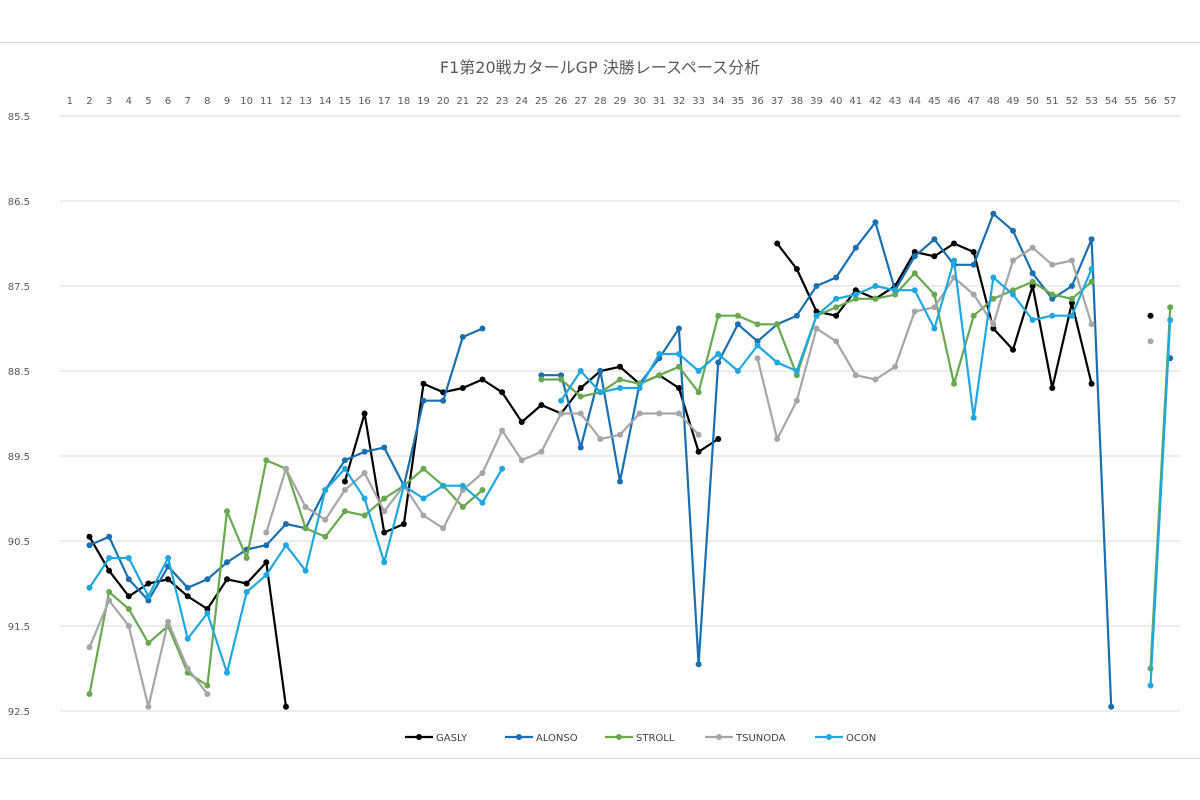 The image size is (1200, 800). I want to click on x-tick-label: 29, so click(620, 101).